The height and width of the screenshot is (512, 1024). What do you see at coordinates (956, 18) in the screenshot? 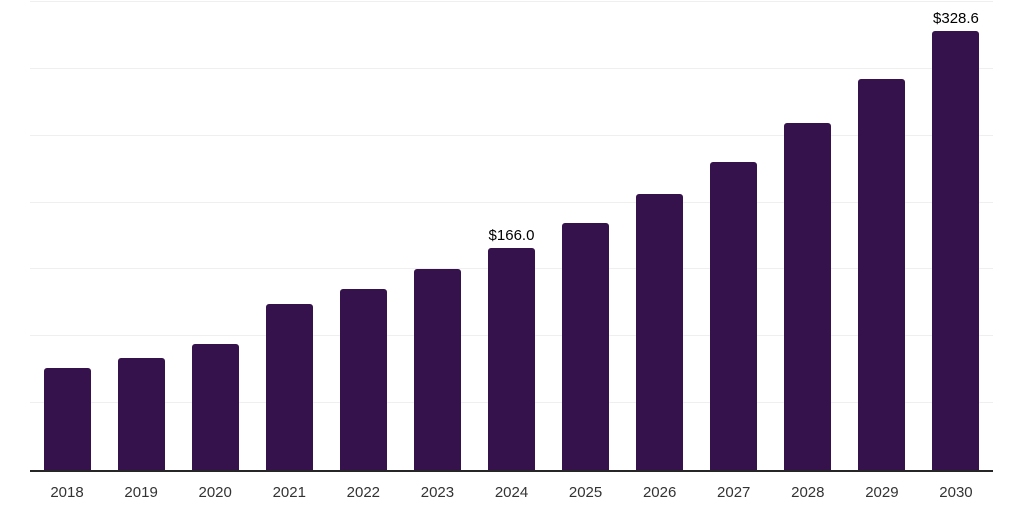
I see `bar-value-label-2030: $328.6` at bounding box center [956, 18].